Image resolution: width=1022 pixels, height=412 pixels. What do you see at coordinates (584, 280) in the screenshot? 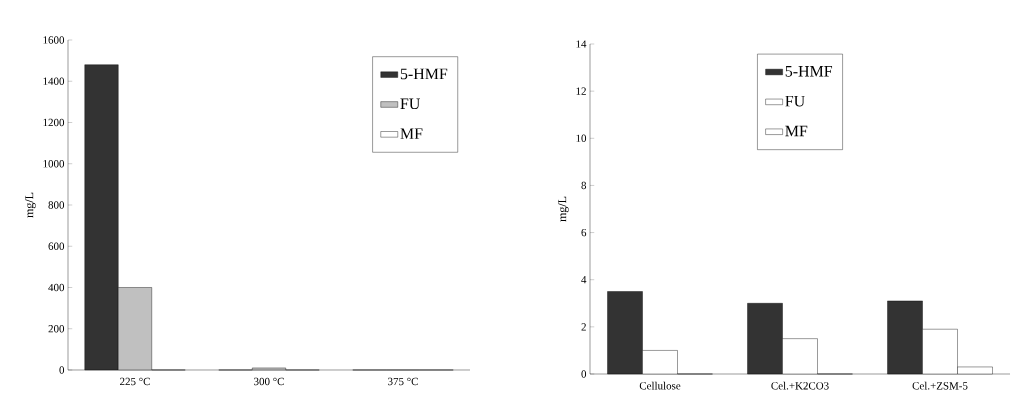
I see `y-tick-label: 4` at bounding box center [584, 280].